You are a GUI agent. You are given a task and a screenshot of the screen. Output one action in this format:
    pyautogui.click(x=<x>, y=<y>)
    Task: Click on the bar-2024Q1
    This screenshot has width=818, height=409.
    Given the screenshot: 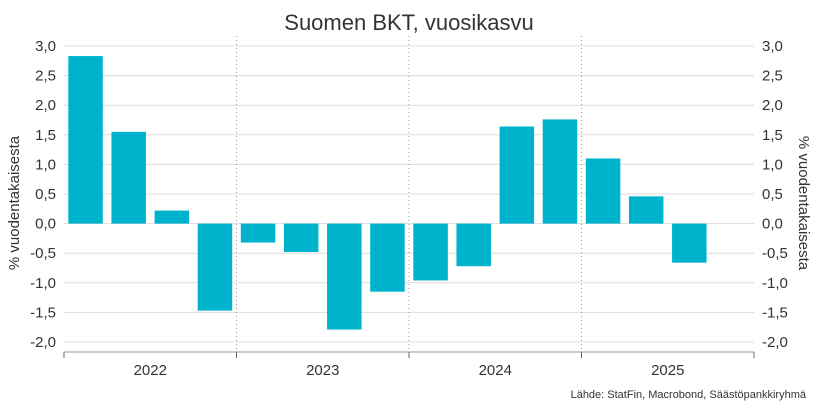 What is the action you would take?
    pyautogui.click(x=430, y=252)
    